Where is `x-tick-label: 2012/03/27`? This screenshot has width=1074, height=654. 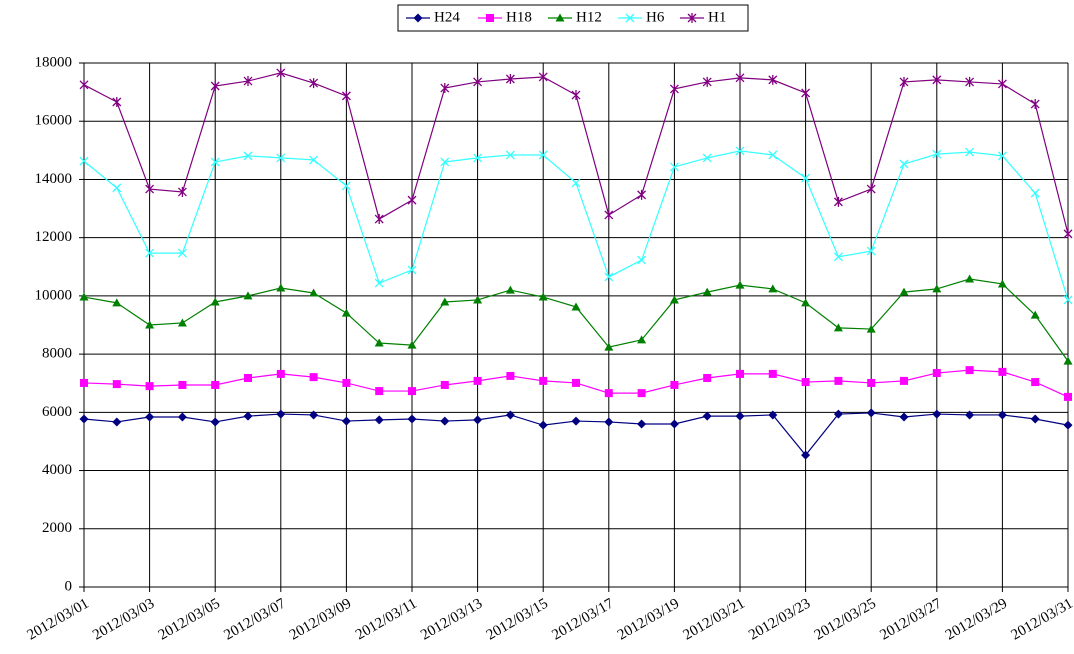 x-tick-label: 2012/03/27 is located at coordinates (911, 619).